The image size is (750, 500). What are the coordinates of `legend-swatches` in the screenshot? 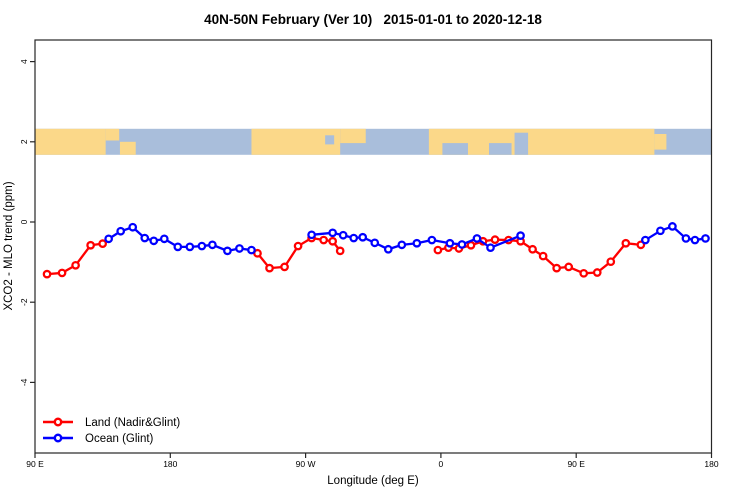 It's located at (58, 430).